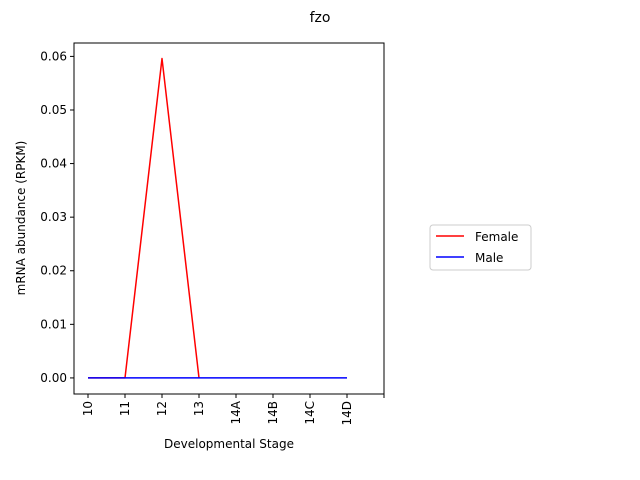 The height and width of the screenshot is (480, 640). What do you see at coordinates (489, 258) in the screenshot?
I see `legend-label-male: Male` at bounding box center [489, 258].